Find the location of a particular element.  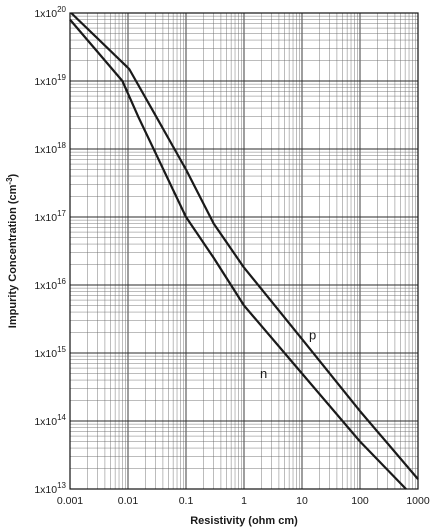

series-label-n: n is located at coordinates (263, 373).